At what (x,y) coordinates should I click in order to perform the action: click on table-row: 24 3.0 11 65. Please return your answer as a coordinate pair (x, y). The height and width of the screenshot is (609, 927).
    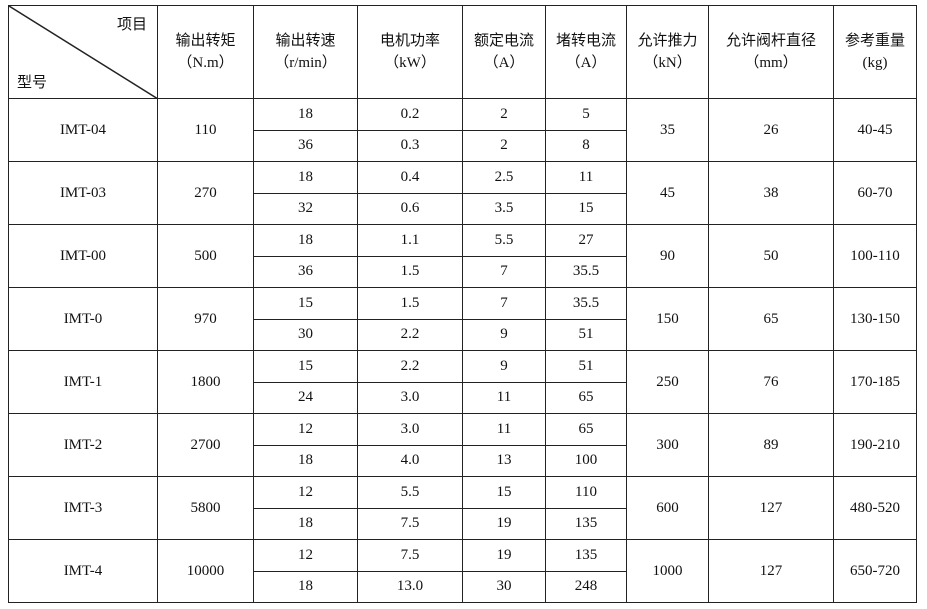
    Looking at the image, I should click on (463, 397).